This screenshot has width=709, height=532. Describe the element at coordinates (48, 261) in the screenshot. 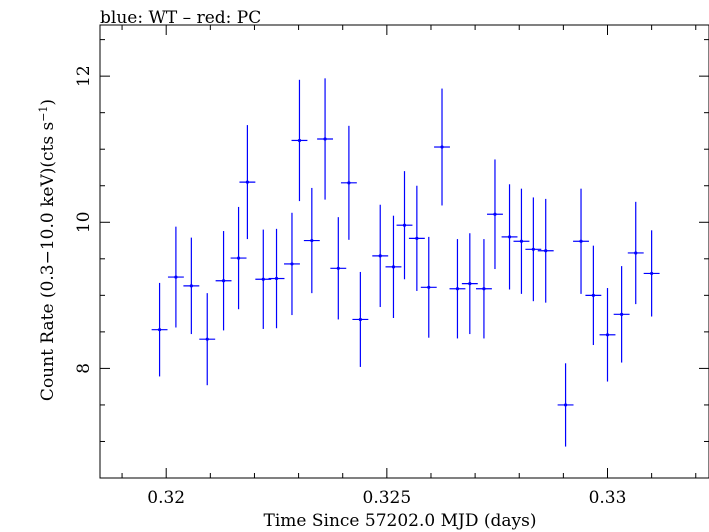

I see `y-axis-label-main: Count Rate (0.3−10.0 keV)(cts s` at that location.